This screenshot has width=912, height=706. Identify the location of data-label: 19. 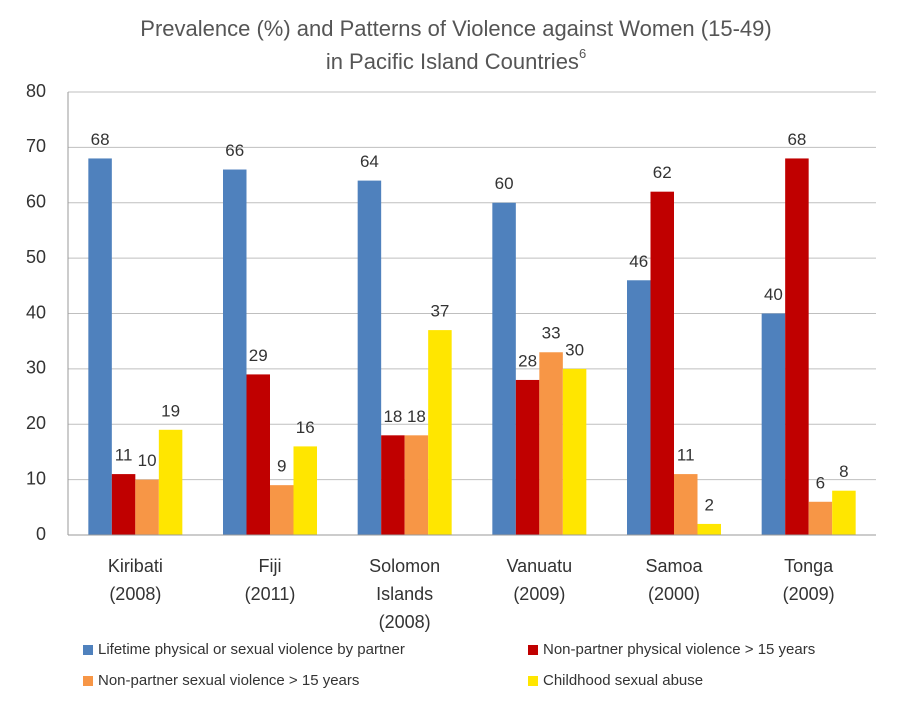
(170, 410).